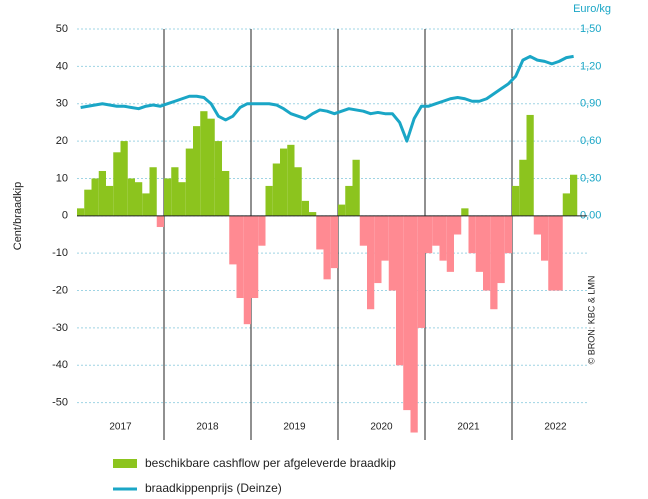 The width and height of the screenshot is (648, 499). Describe the element at coordinates (60, 403) in the screenshot. I see `y-tick-label: -50` at that location.